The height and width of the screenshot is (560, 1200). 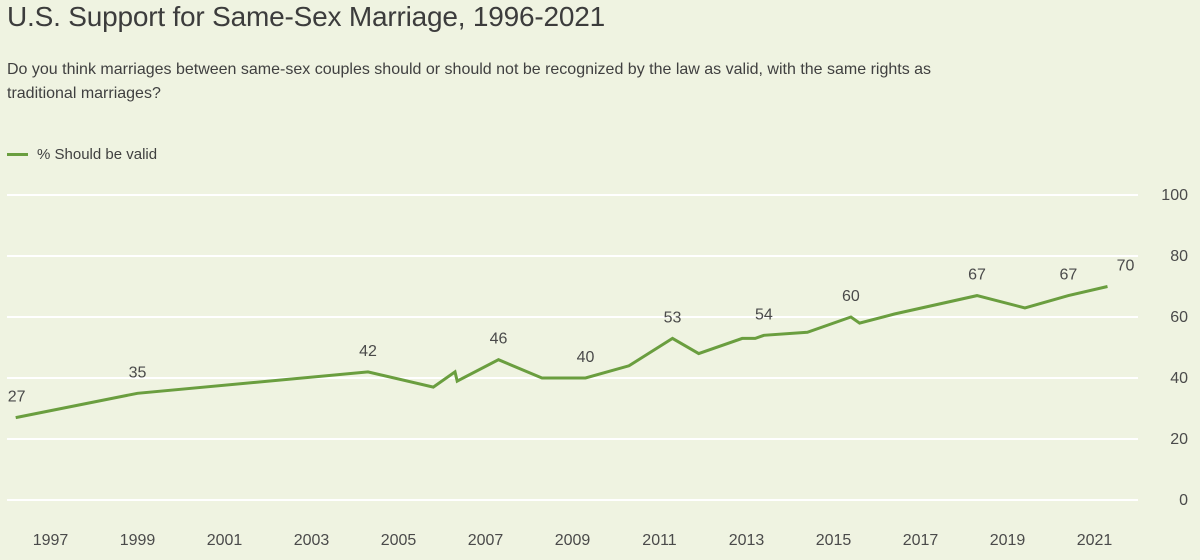 I want to click on x-tick-label: 2009, so click(x=573, y=540).